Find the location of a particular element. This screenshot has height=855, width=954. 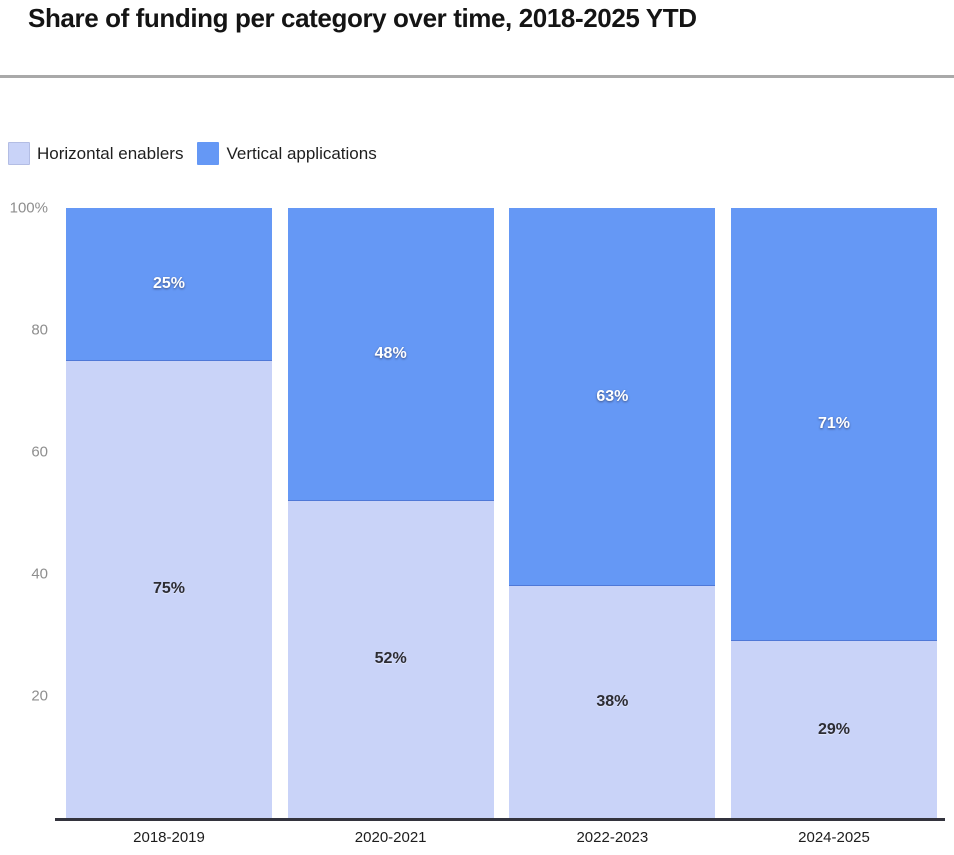

legend-swatch-horizontal-enablers is located at coordinates (19, 153).